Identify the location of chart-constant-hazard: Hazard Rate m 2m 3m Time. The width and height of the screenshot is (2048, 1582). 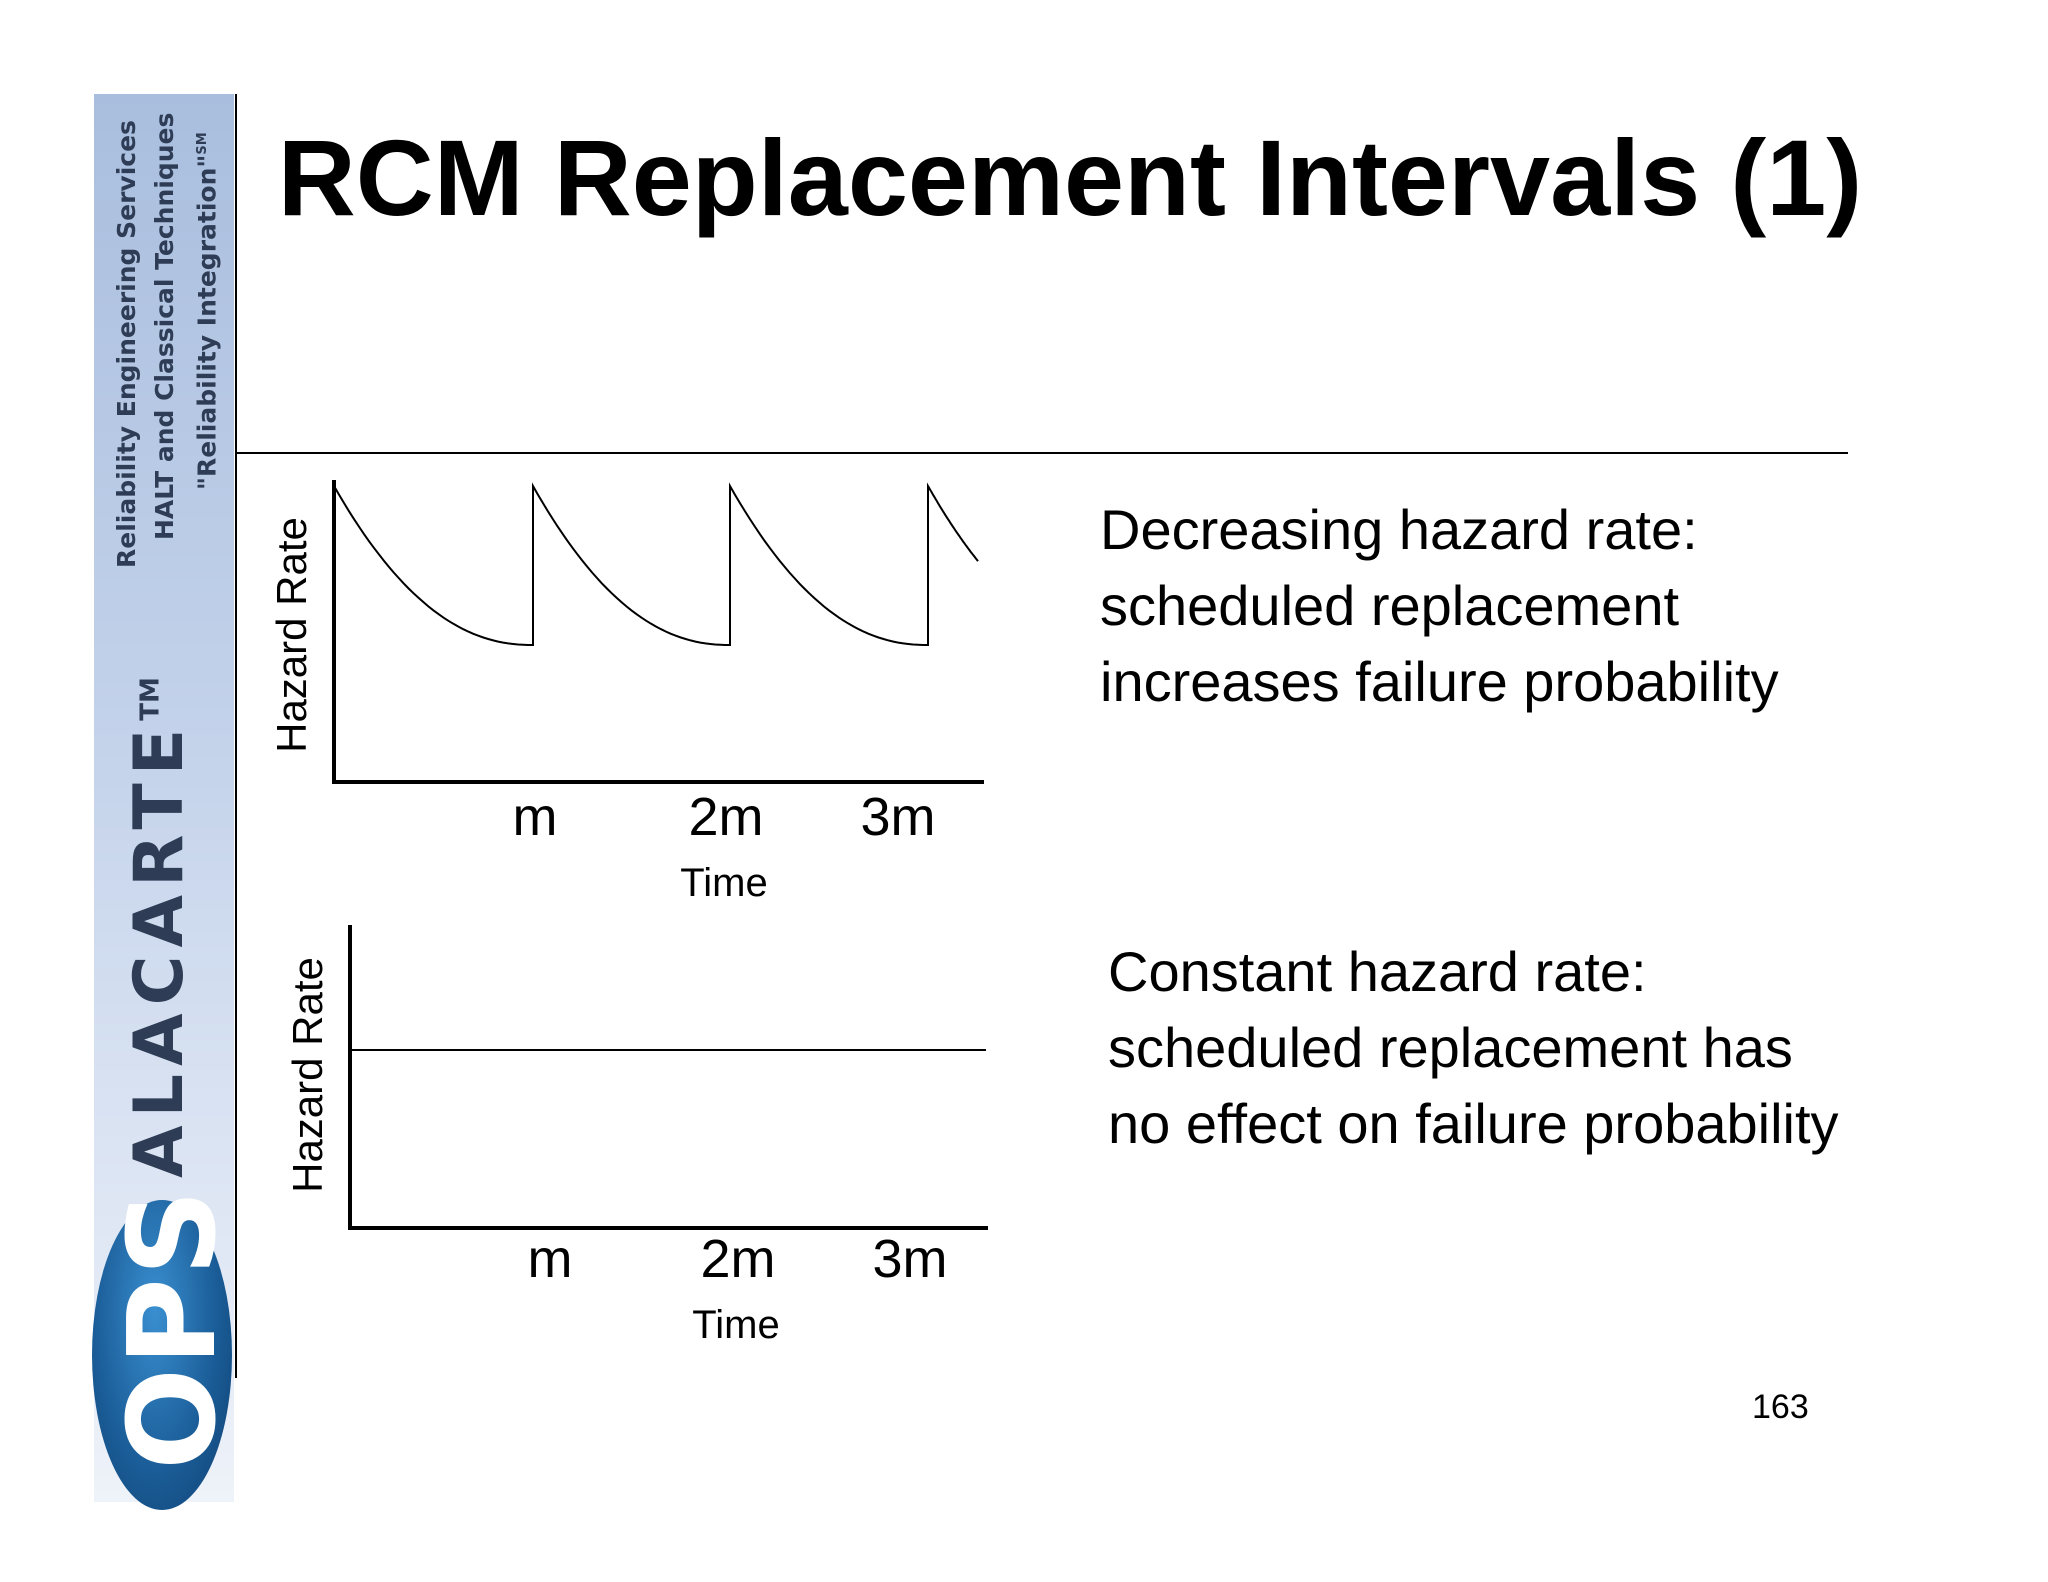
(636, 1136).